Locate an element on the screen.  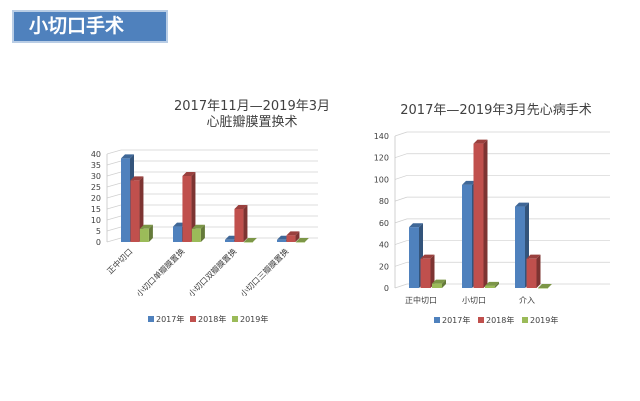
y-tick-label: 120 is located at coordinates (381, 158).